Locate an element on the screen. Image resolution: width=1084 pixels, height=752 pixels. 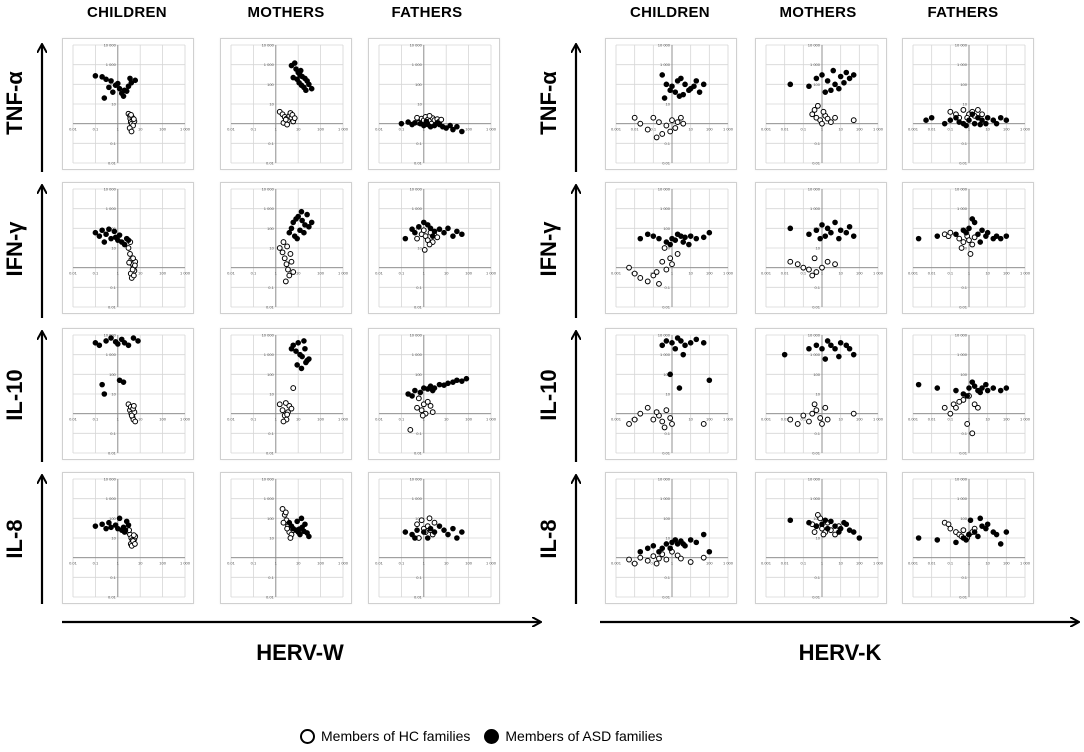
x-tick-label: 100 is located at coordinates (1006, 129).